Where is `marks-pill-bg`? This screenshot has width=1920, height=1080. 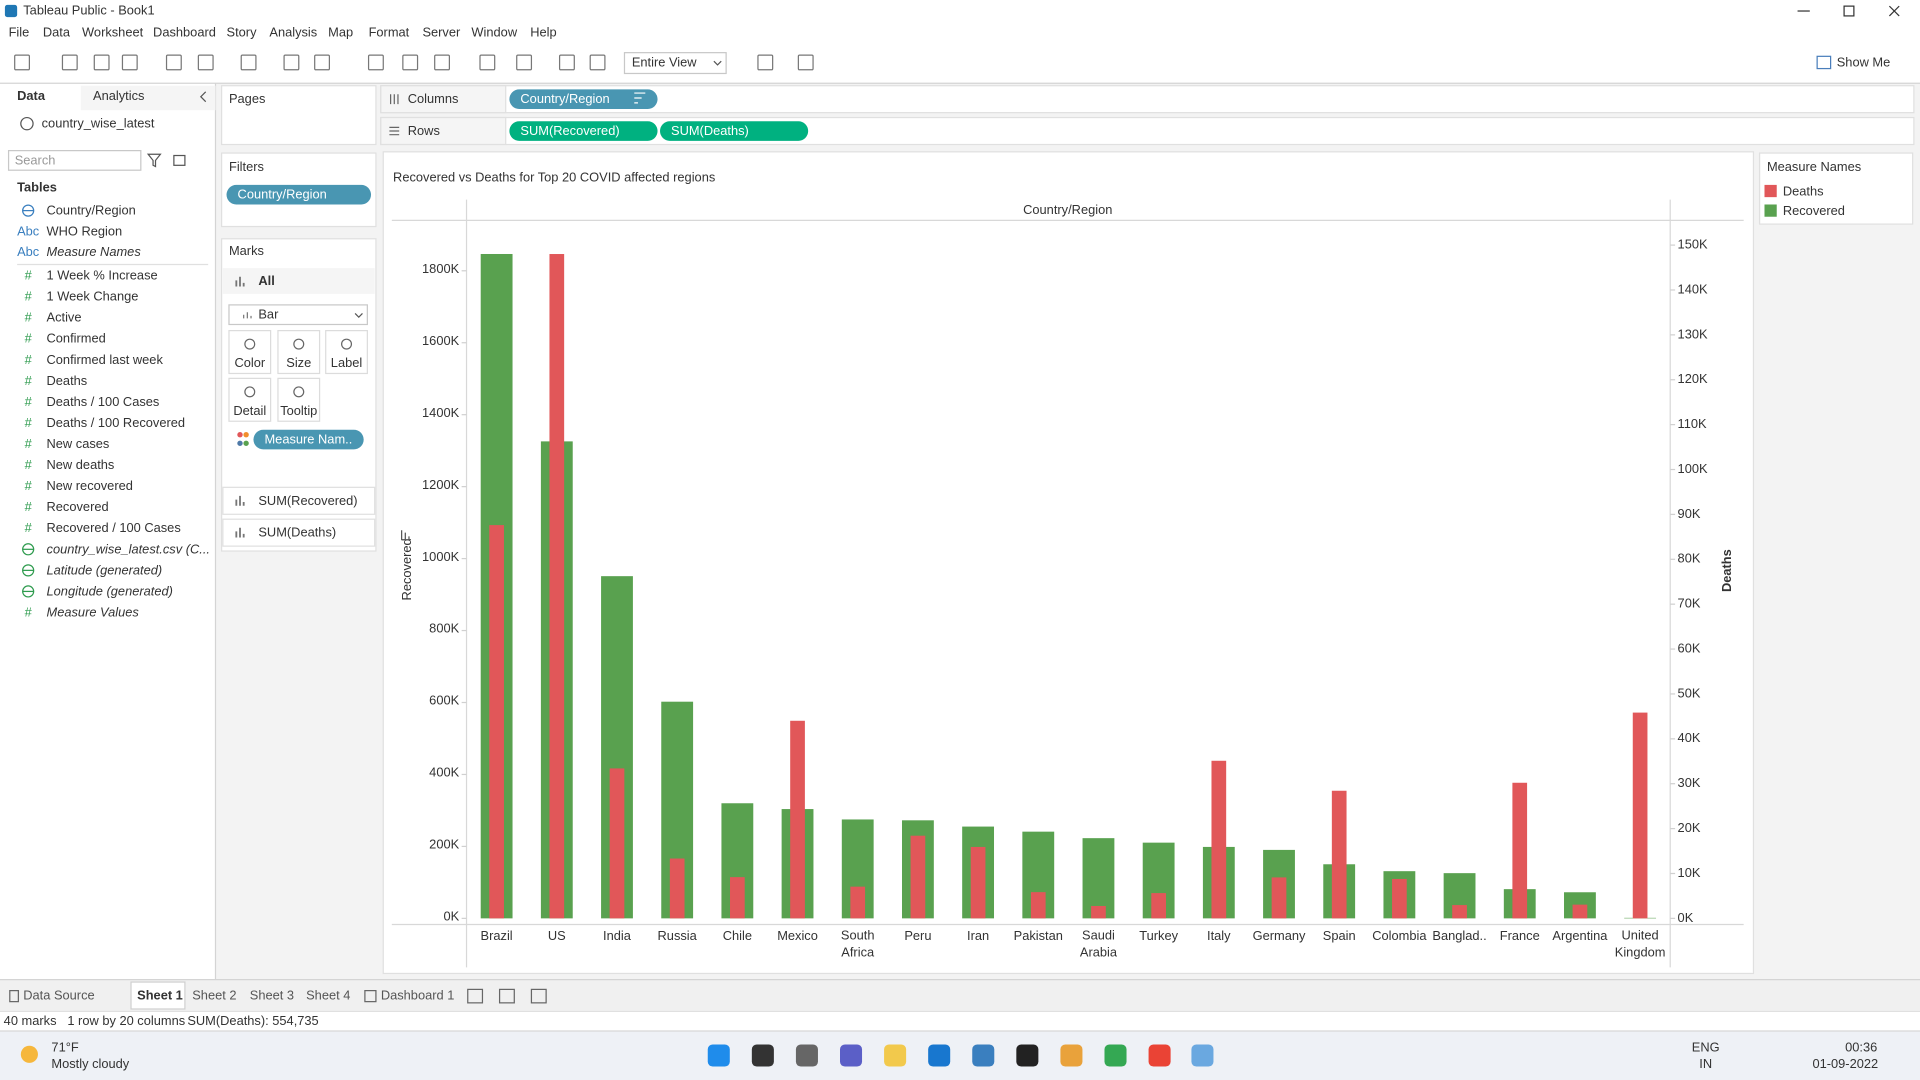
marks-pill-bg is located at coordinates (308, 439).